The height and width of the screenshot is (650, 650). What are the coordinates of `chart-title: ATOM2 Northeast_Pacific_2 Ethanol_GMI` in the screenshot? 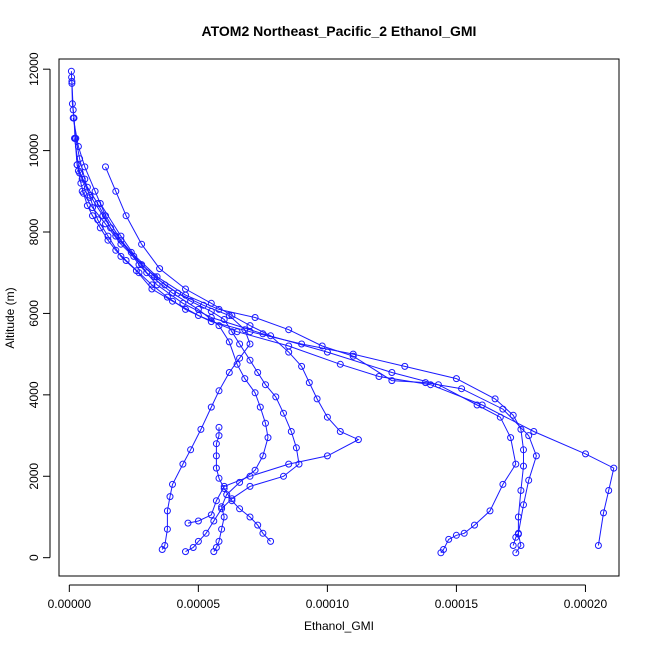 It's located at (339, 31).